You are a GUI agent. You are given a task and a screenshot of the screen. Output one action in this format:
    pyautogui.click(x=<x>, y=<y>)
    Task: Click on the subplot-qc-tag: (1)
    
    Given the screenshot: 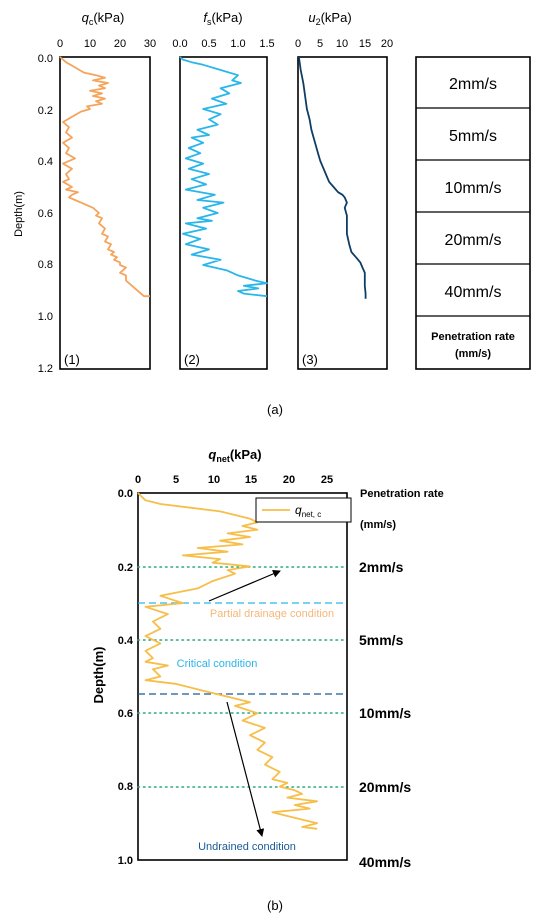 What is the action you would take?
    pyautogui.click(x=72, y=359)
    